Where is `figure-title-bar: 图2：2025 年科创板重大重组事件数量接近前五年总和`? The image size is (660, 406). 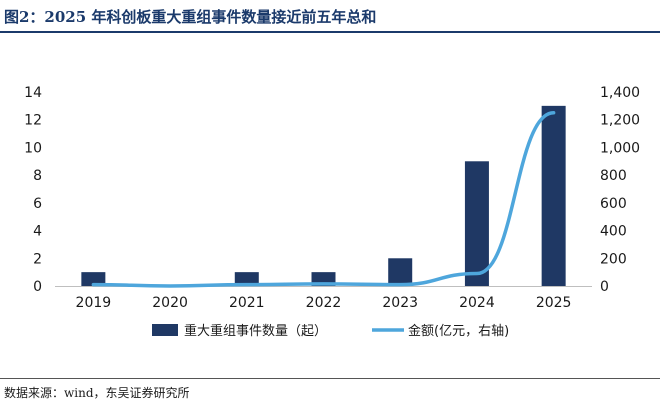
figure-title-bar: 图2：2025 年科创板重大重组事件数量接近前五年总和 is located at coordinates (330, 20).